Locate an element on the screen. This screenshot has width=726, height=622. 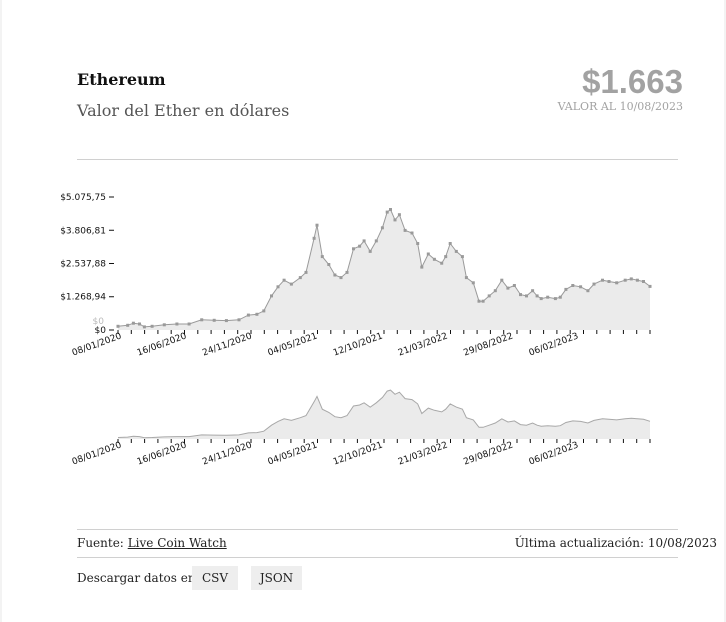
main-series-area is located at coordinates (384, 269).